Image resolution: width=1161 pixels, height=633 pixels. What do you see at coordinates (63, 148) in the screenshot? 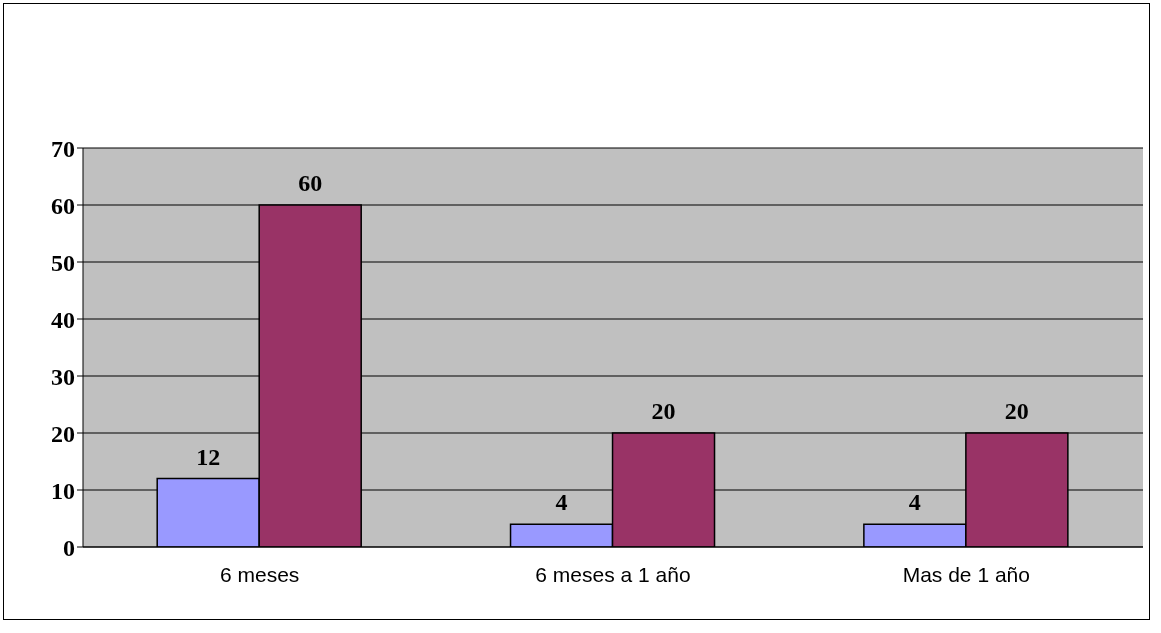
I see `y-tick-label: 70` at bounding box center [63, 148].